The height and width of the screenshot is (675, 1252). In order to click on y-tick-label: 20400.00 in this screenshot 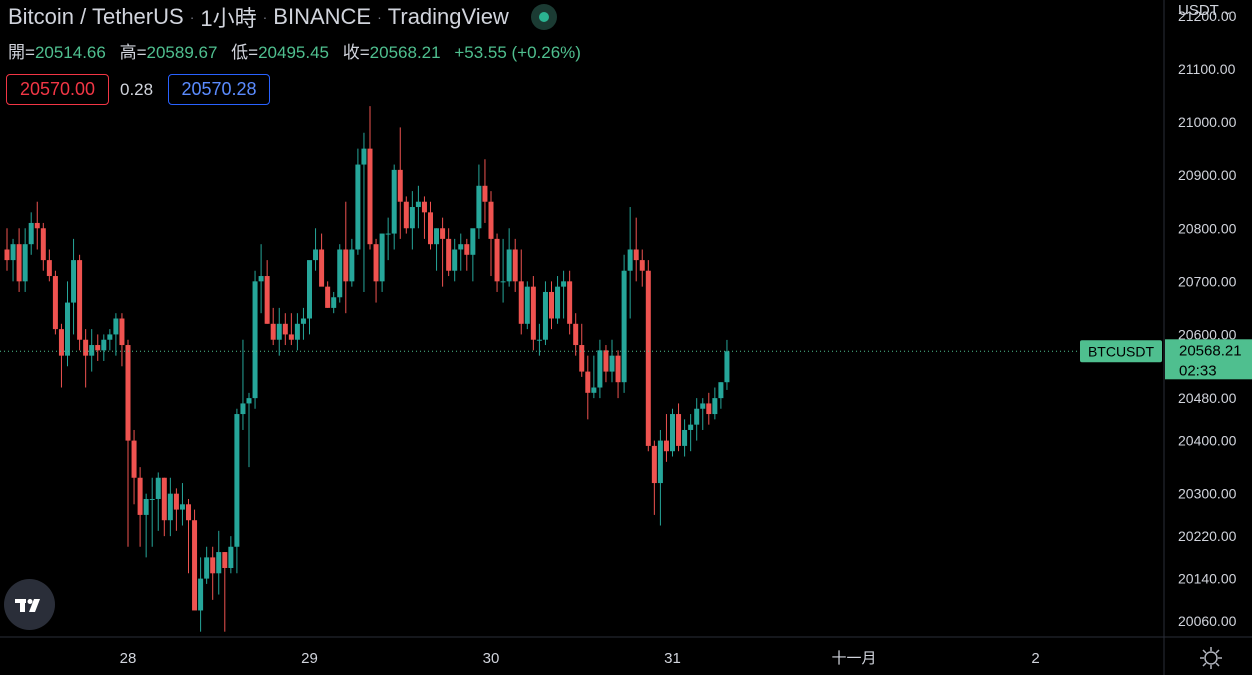, I will do `click(1207, 441)`.